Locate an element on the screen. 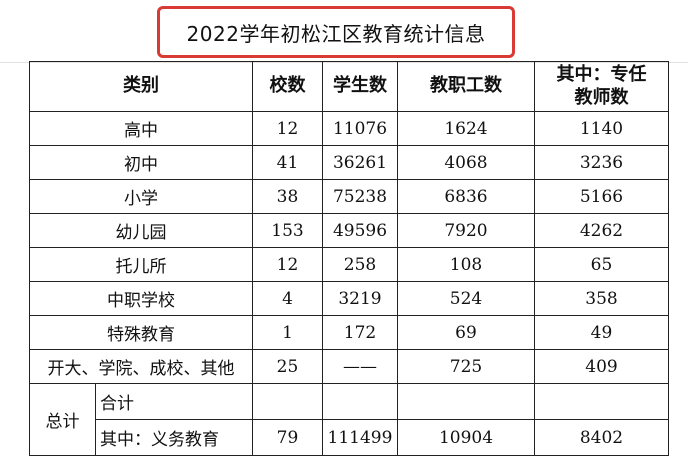 The width and height of the screenshot is (688, 474). row-students: —— is located at coordinates (360, 366).